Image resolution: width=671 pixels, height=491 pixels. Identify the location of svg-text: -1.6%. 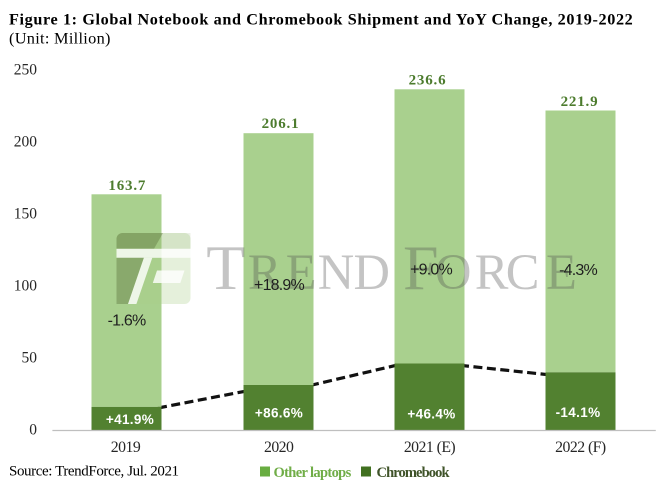
(127, 321).